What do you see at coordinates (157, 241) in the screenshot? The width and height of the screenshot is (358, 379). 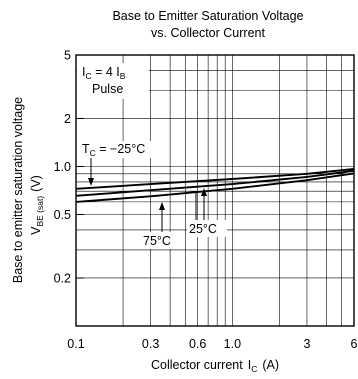 I see `series-label-75c: 75°C` at bounding box center [157, 241].